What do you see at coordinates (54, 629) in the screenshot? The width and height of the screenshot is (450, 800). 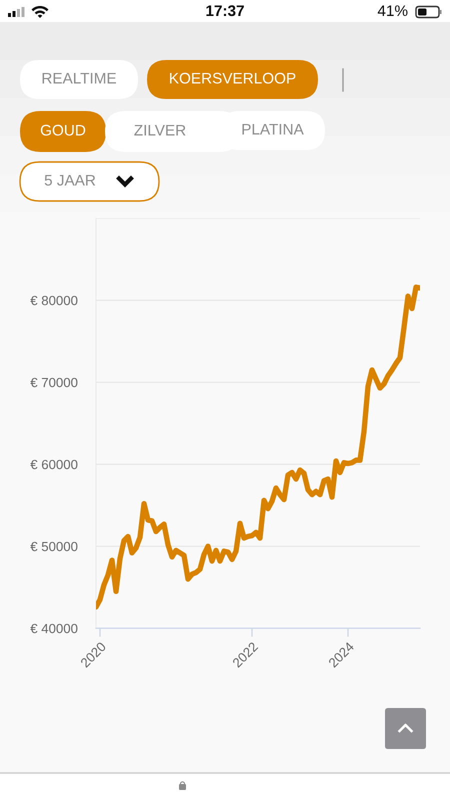 I see `y-tick-label: € 40000` at bounding box center [54, 629].